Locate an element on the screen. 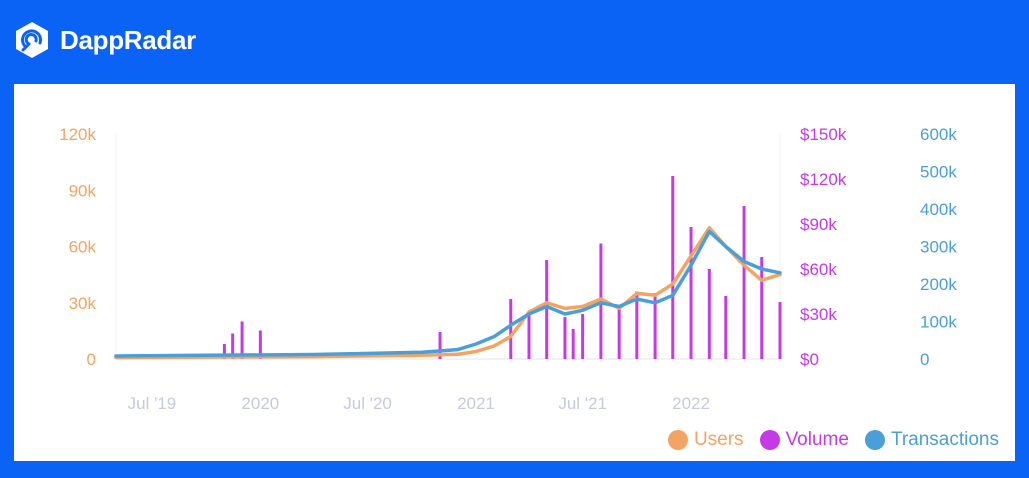 The width and height of the screenshot is (1029, 478). tick-label-volume: $120k is located at coordinates (823, 179).